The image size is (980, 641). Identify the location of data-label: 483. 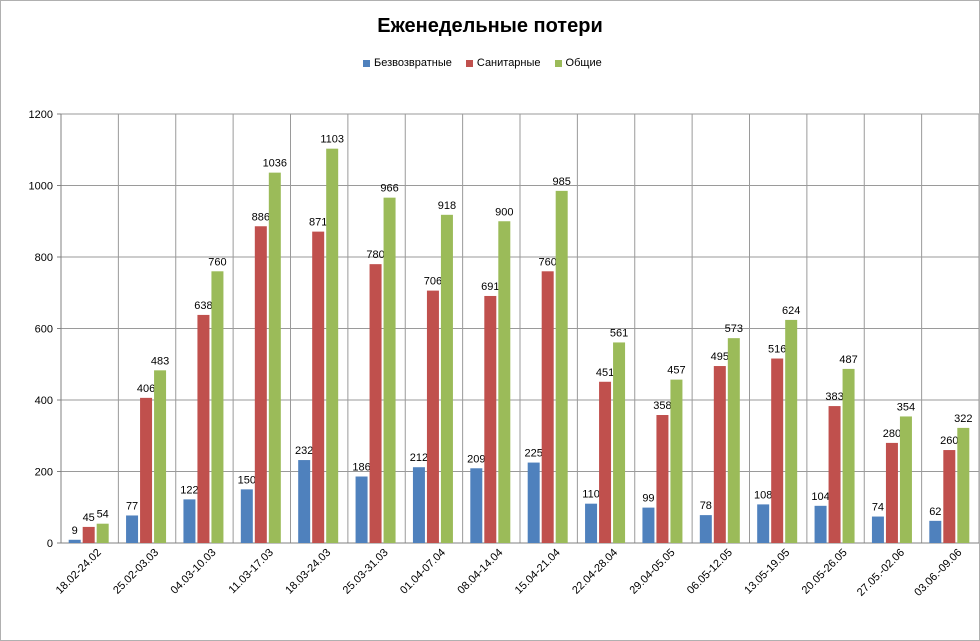
(160, 361).